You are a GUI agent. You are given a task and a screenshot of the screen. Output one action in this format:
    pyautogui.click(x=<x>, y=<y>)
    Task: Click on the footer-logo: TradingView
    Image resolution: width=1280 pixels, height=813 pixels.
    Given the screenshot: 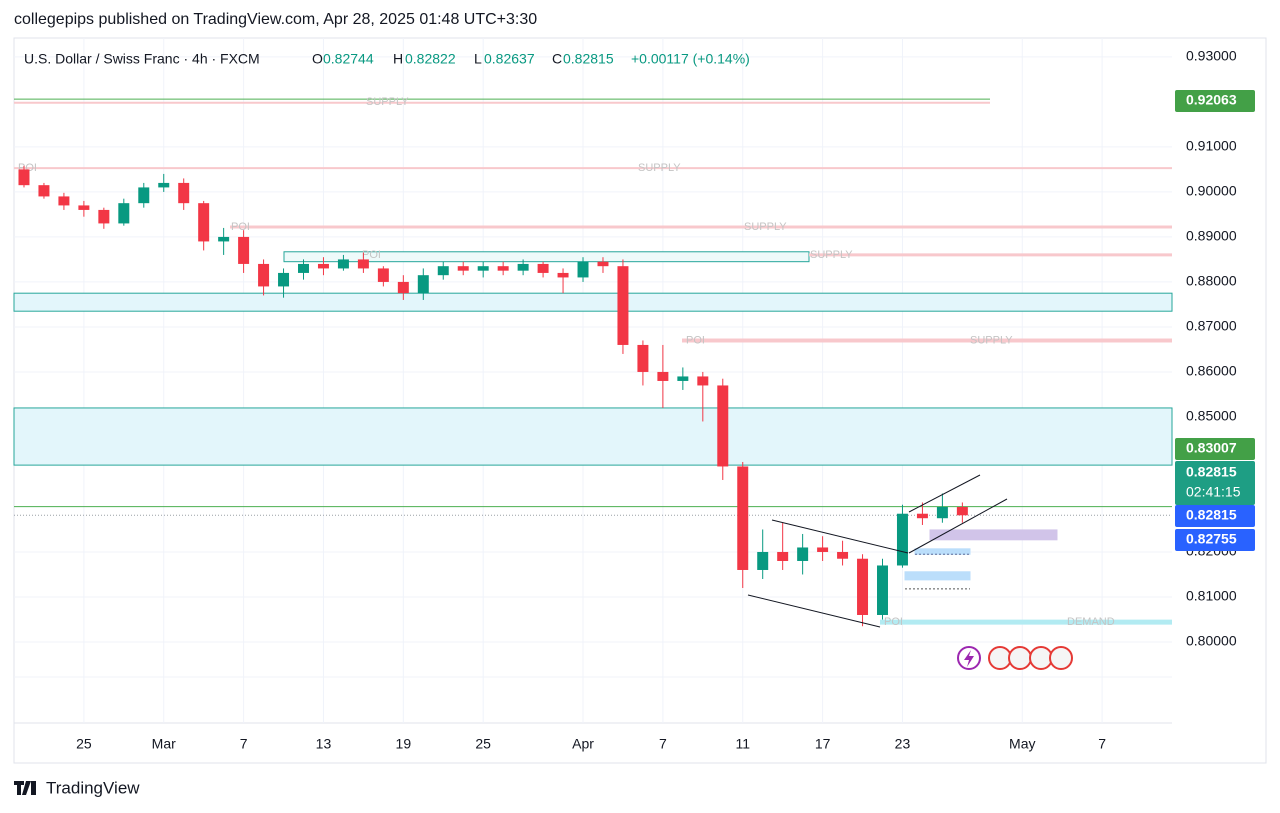 What is the action you would take?
    pyautogui.click(x=77, y=787)
    